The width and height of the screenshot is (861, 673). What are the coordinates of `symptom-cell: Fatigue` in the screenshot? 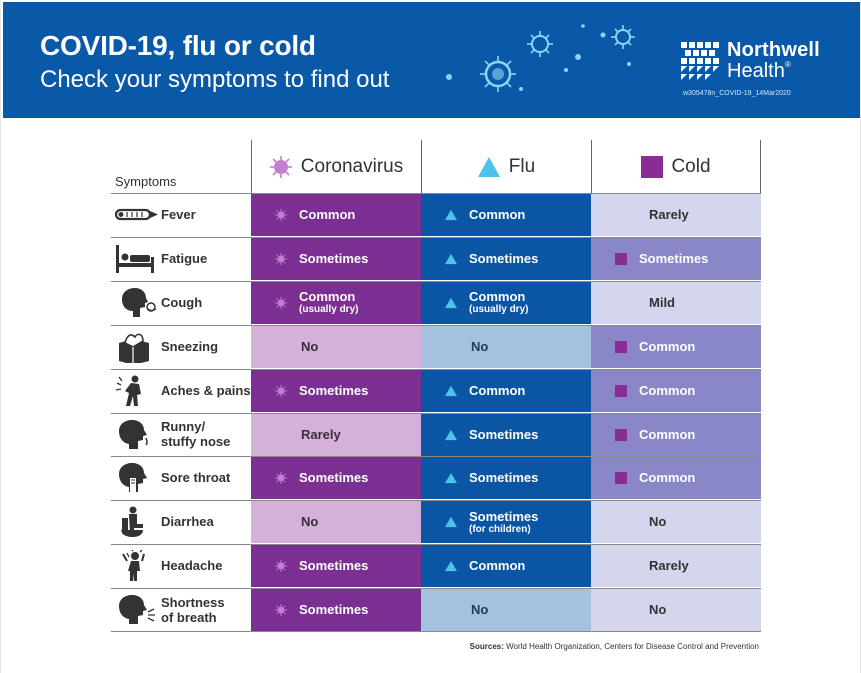 It's located at (181, 258).